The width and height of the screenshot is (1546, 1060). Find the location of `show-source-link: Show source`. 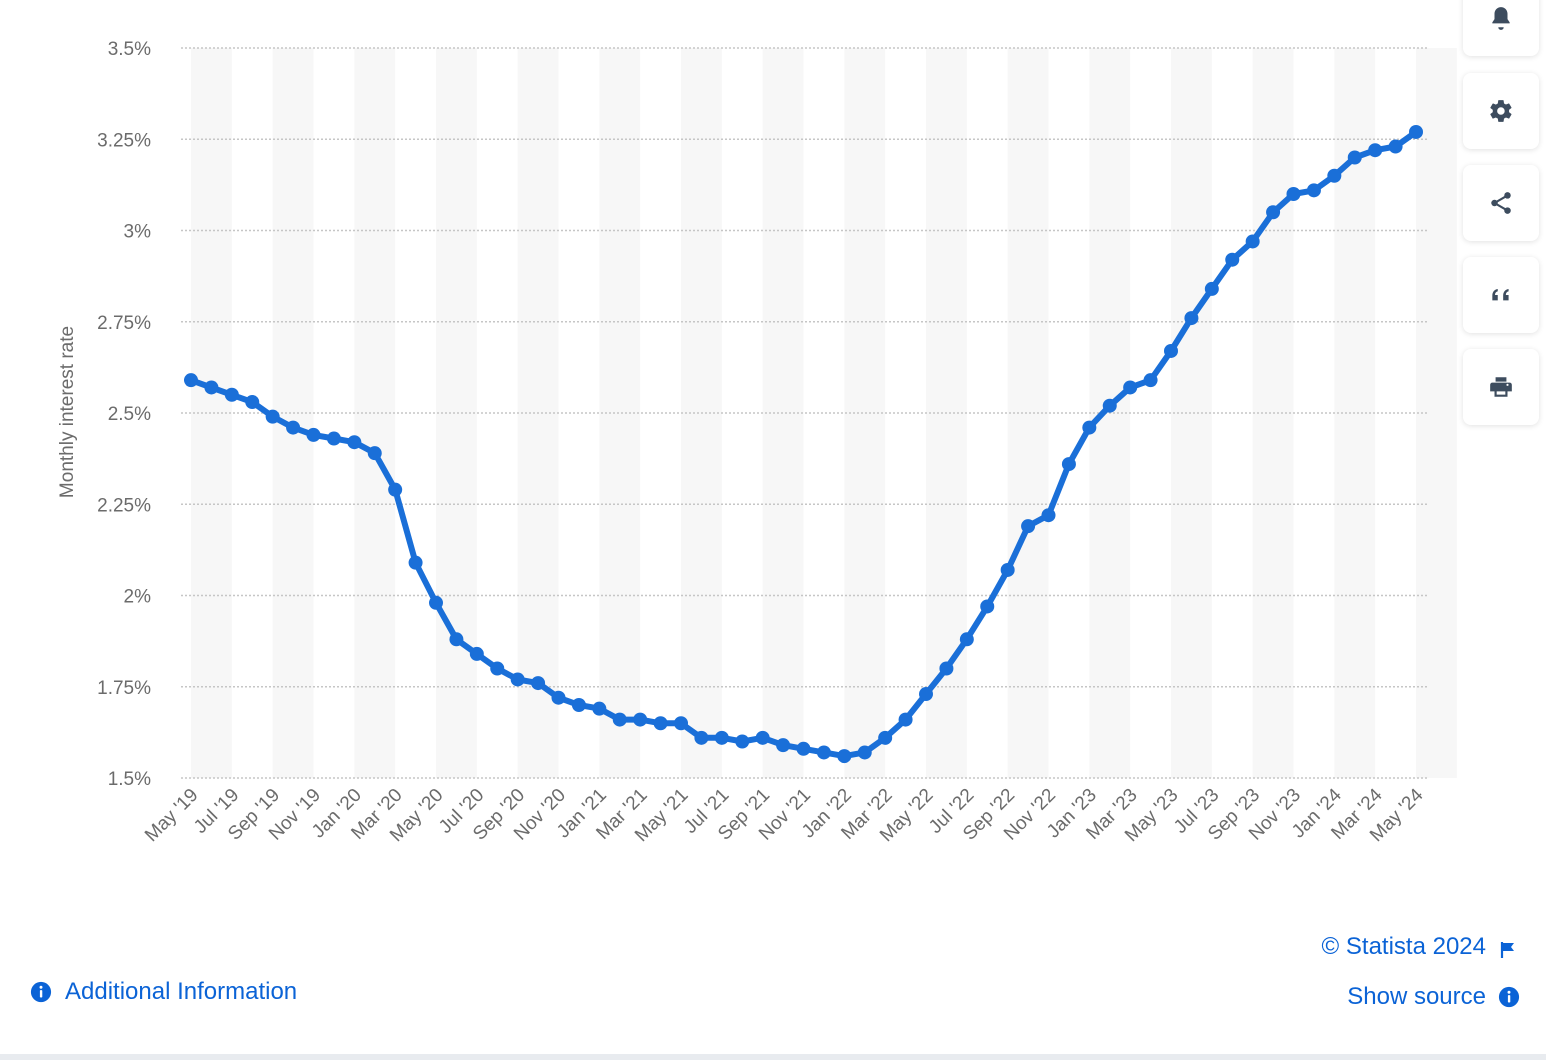

show-source-link: Show source is located at coordinates (1433, 997).